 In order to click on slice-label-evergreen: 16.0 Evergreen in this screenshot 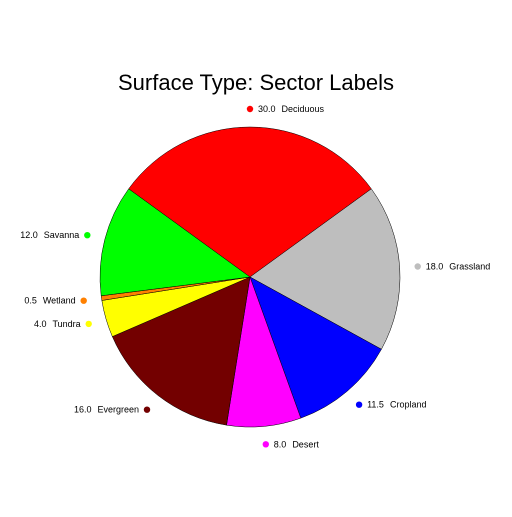, I will do `click(112, 410)`.